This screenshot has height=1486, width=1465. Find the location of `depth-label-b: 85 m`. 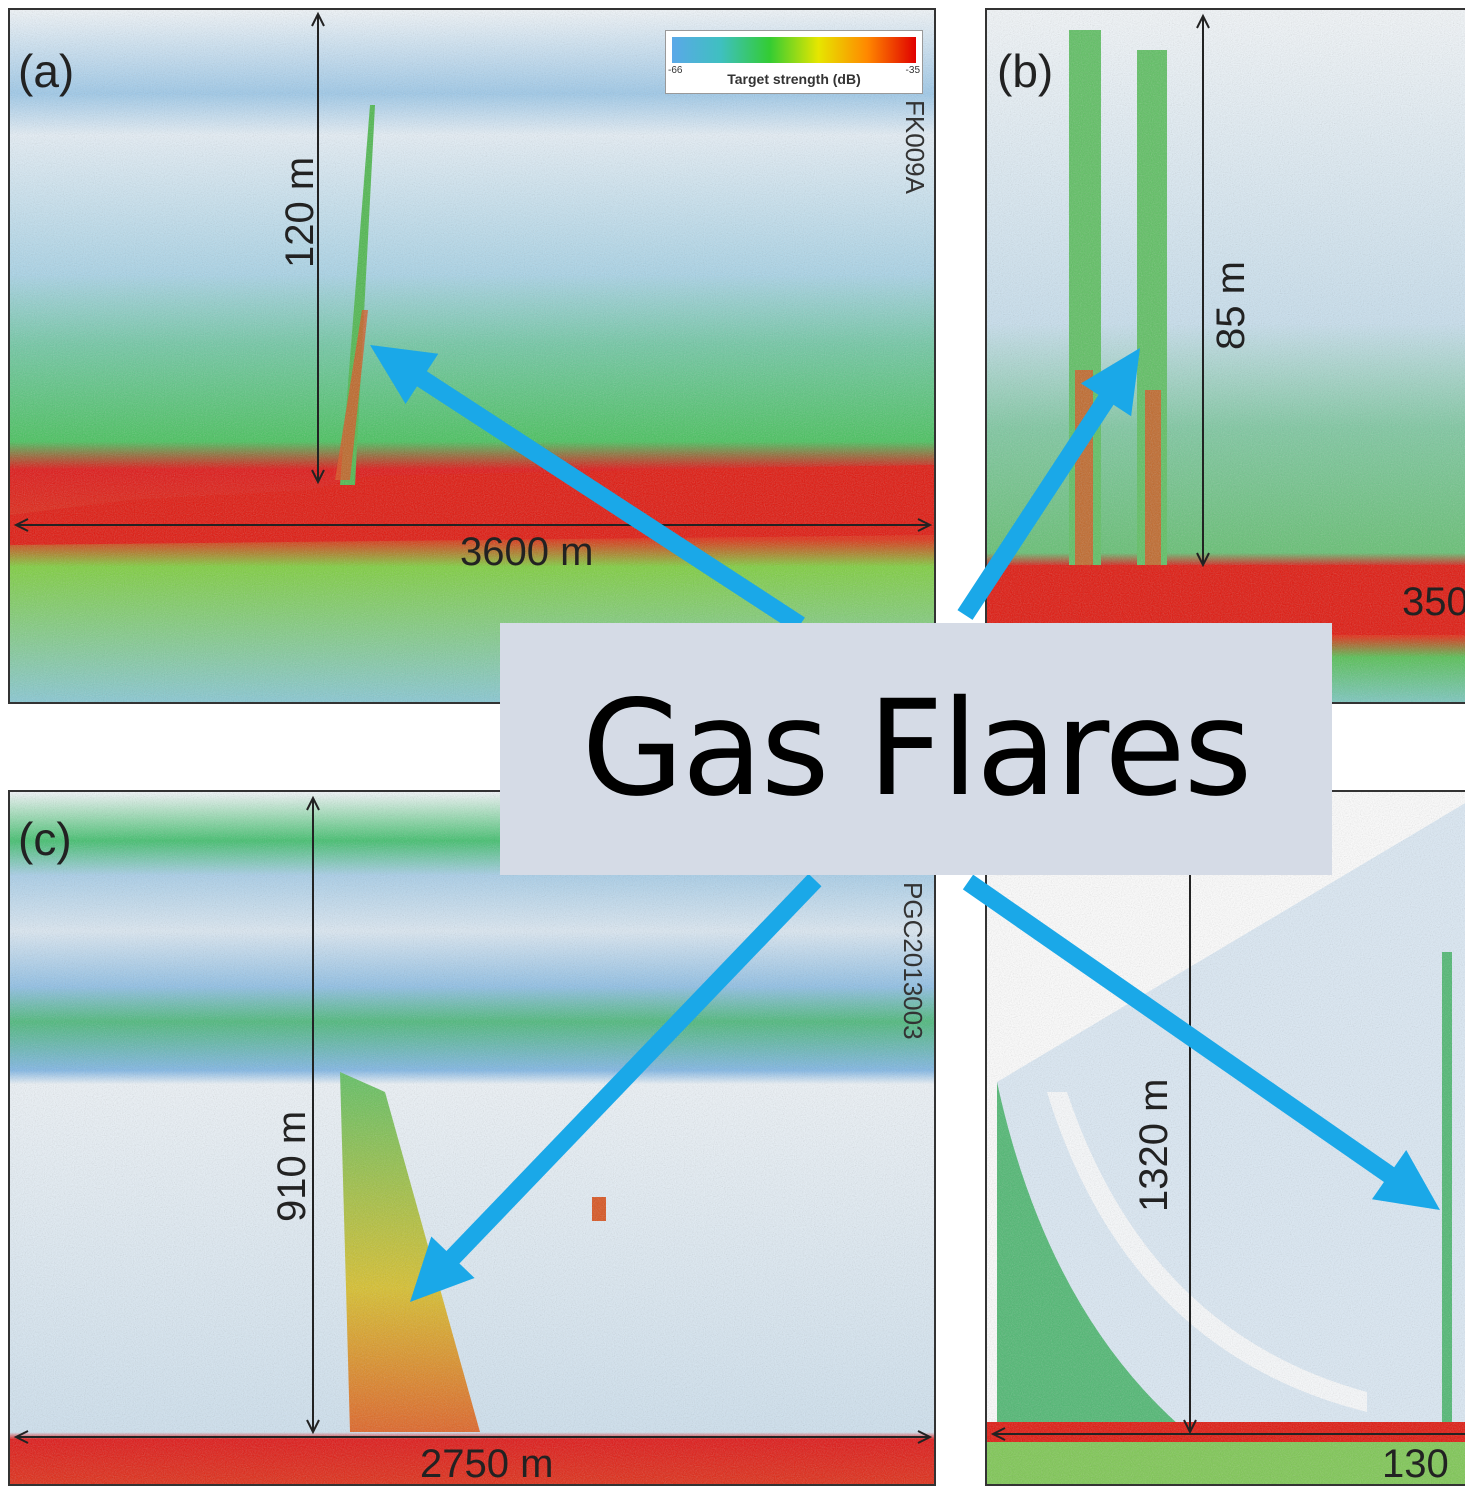

depth-label-b: 85 m is located at coordinates (1231, 305).